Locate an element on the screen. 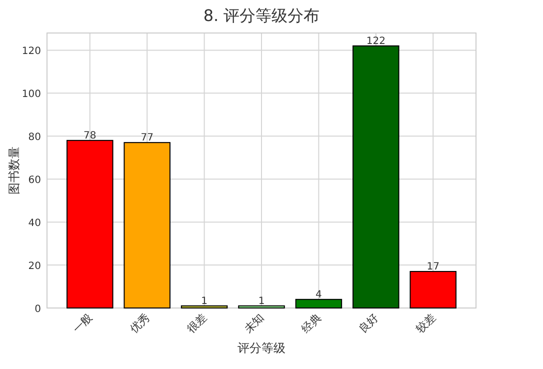 The height and width of the screenshot is (369, 543). x-tick-label: 一般 is located at coordinates (83, 323).